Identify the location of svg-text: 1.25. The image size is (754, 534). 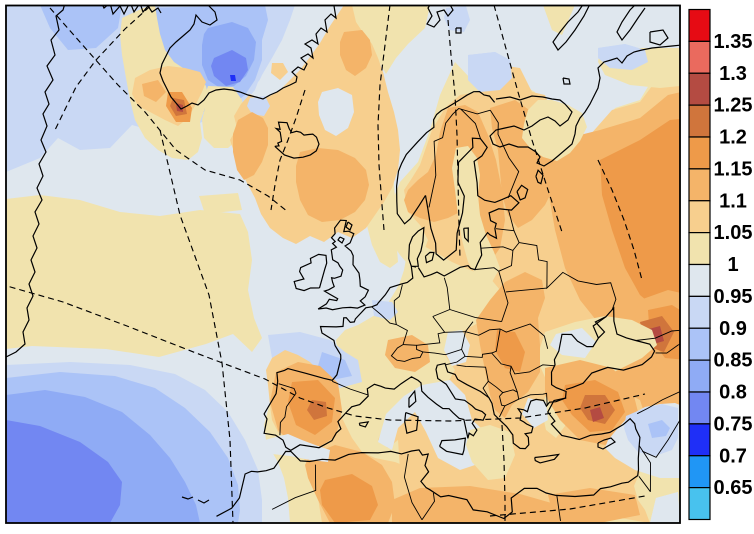
(733, 106).